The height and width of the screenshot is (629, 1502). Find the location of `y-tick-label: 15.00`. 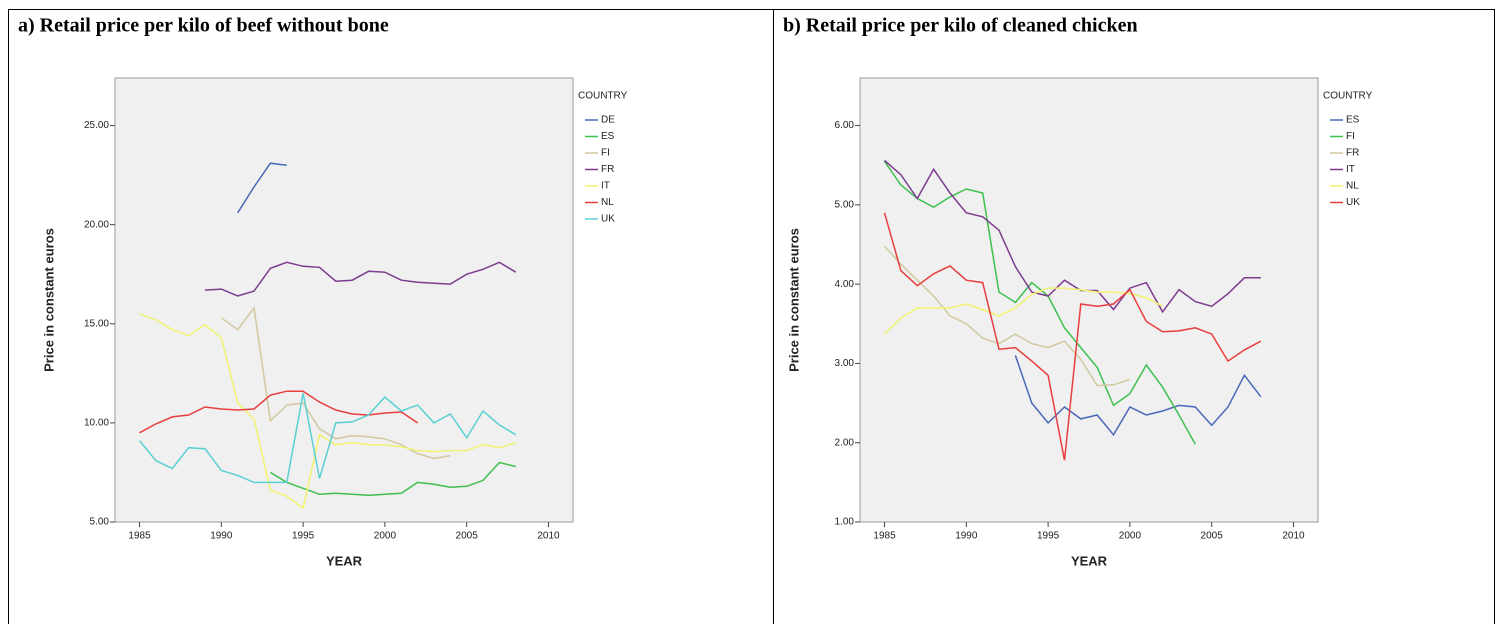

y-tick-label: 15.00 is located at coordinates (96, 323).